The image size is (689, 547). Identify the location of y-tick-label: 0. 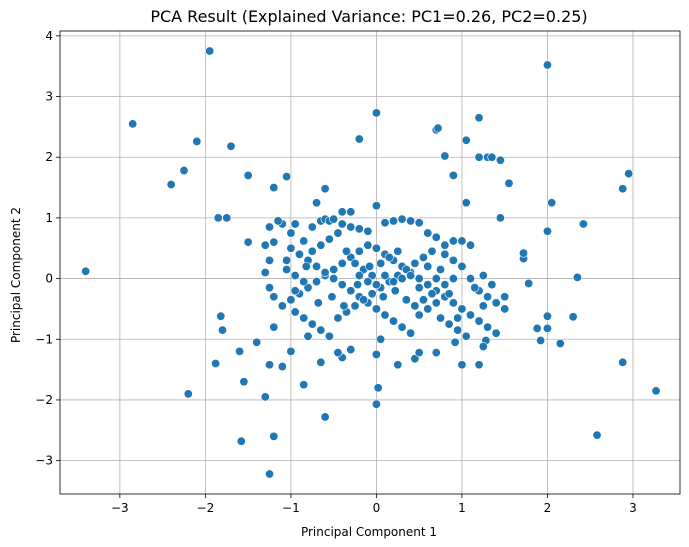
(49, 279).